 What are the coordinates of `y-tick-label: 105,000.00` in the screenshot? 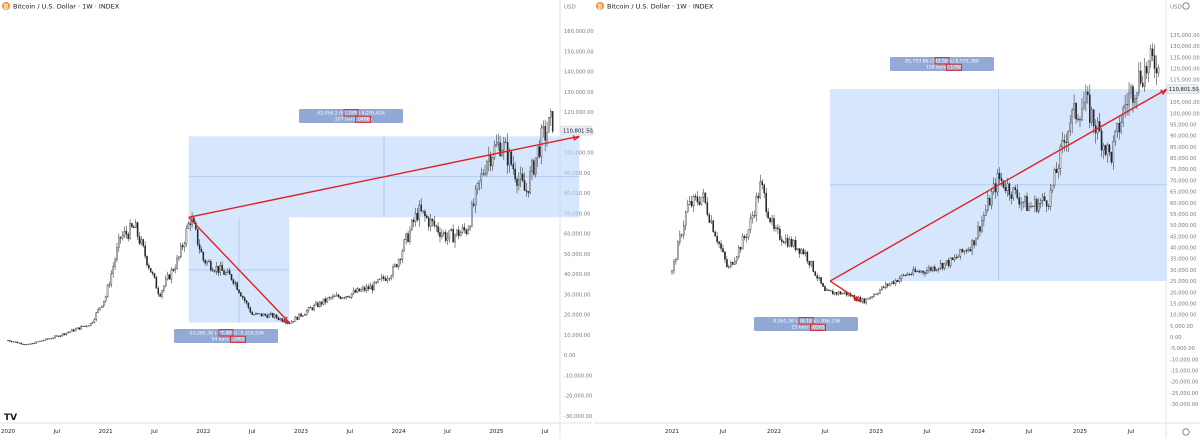 It's located at (1185, 103).